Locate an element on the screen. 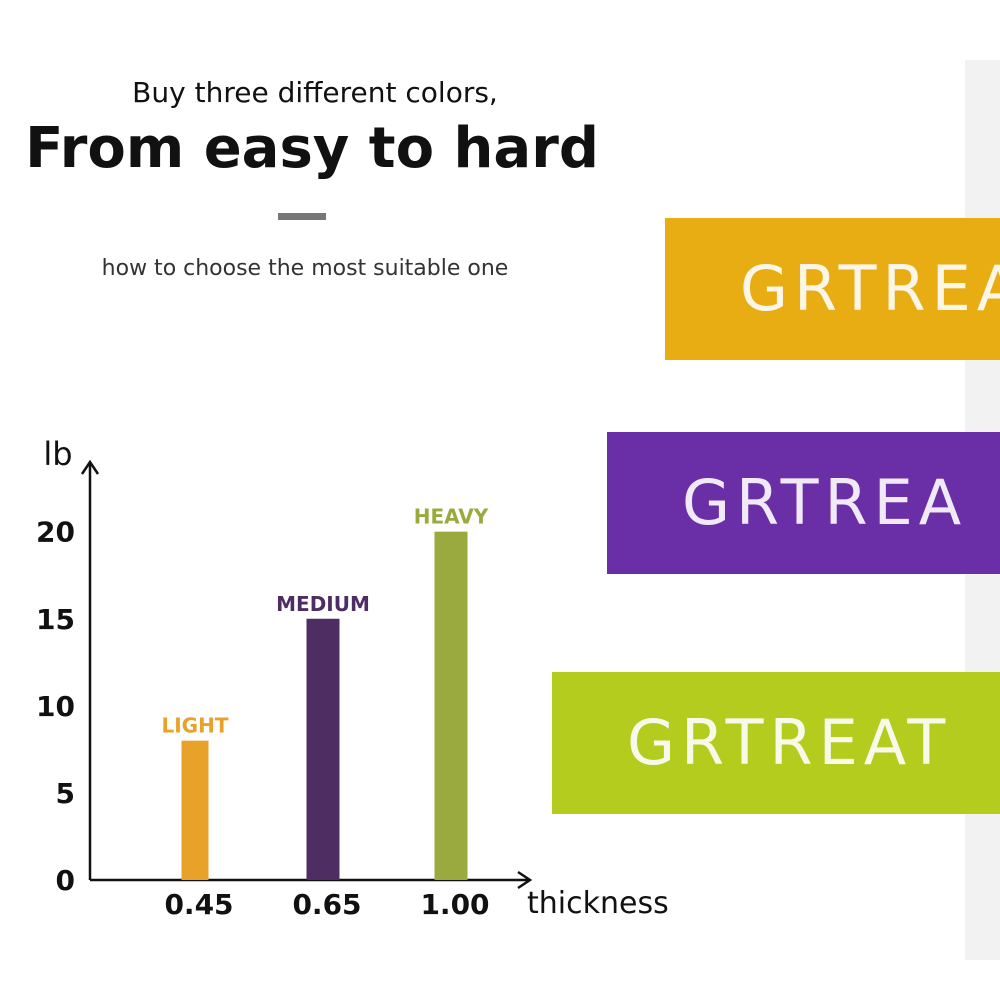 The height and width of the screenshot is (1000, 1000). y-tick-label: 10 is located at coordinates (55, 706).